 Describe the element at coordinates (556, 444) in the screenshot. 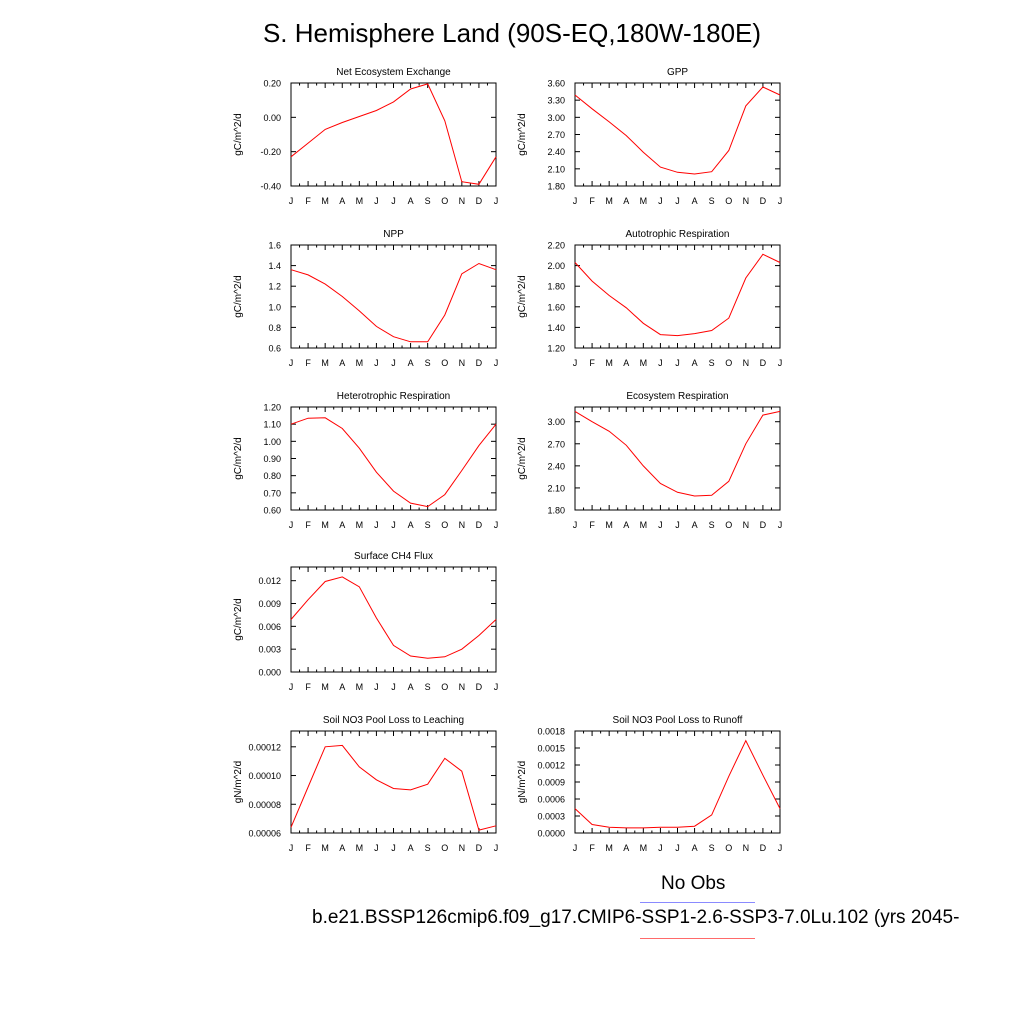

I see `y-tick-label: 2.70` at that location.